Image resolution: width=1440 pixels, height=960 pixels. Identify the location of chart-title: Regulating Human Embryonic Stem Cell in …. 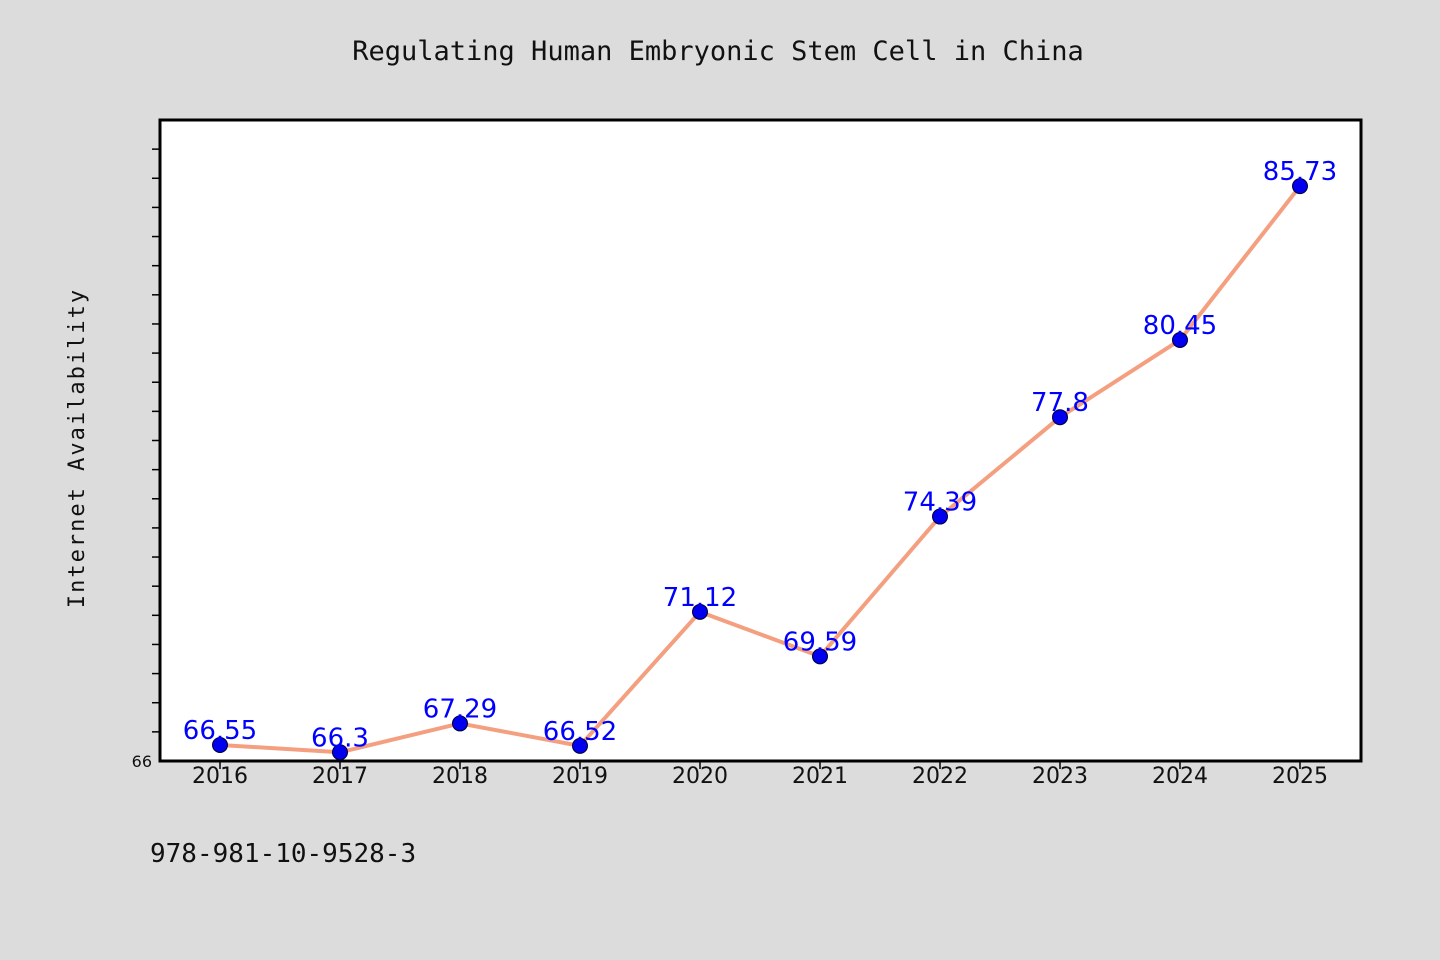
(718, 51).